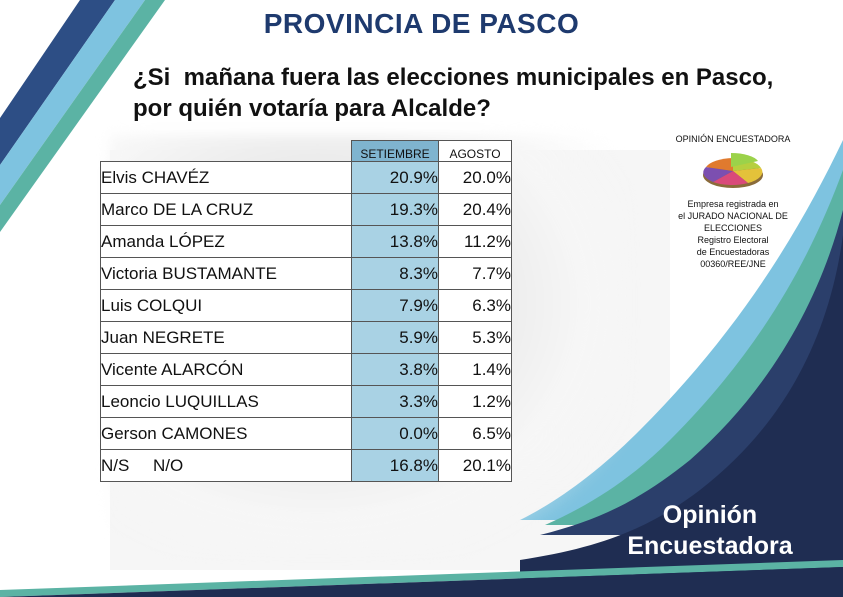 This screenshot has width=843, height=597. What do you see at coordinates (710, 531) in the screenshot?
I see `brand-name: Opinión Encuestadora` at bounding box center [710, 531].